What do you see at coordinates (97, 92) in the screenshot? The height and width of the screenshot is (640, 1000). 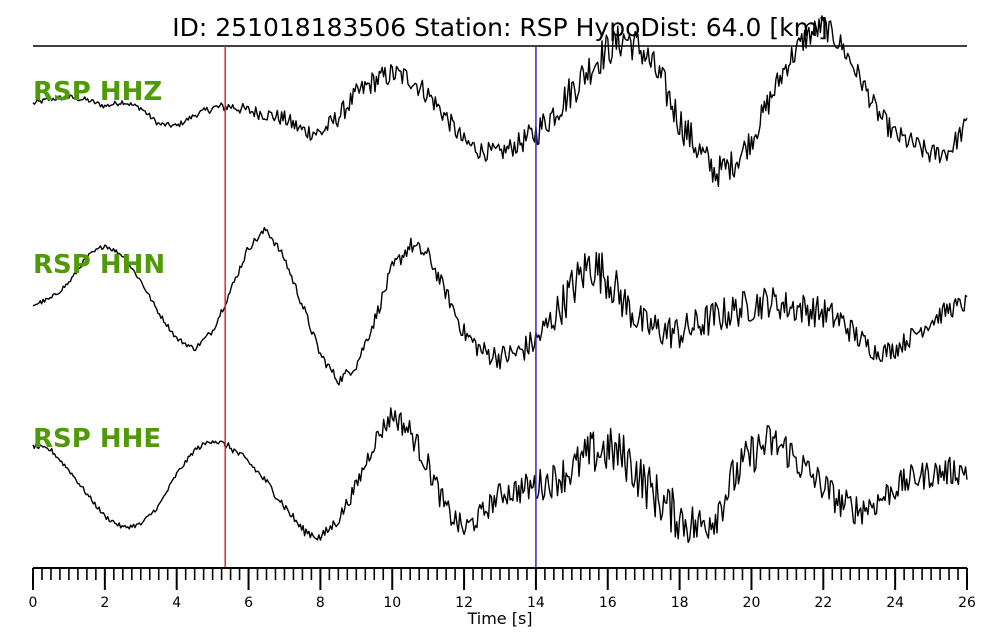 I see `channel-label-rsp-hhz: RSP HHZ` at bounding box center [97, 92].